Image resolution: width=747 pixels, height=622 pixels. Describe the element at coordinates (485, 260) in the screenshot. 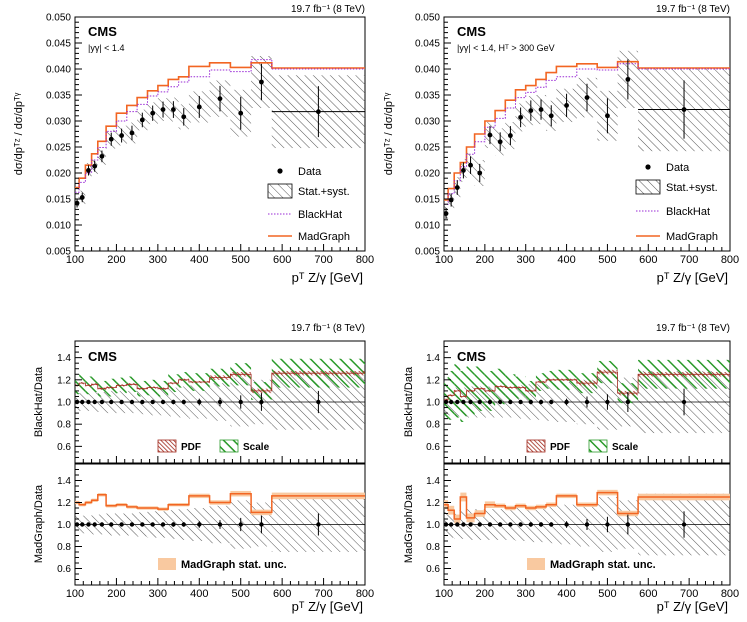

I see `x-tick-label: 200` at that location.